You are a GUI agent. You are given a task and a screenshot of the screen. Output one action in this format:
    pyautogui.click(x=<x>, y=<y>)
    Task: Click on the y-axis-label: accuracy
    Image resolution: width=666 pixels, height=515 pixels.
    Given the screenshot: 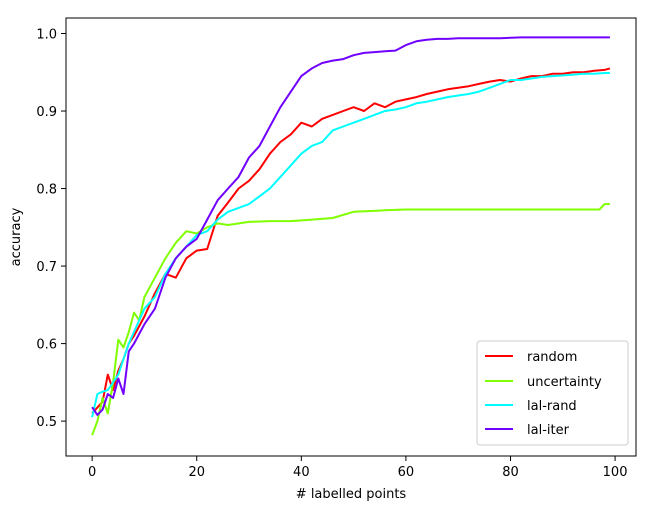 What is the action you would take?
    pyautogui.click(x=16, y=236)
    